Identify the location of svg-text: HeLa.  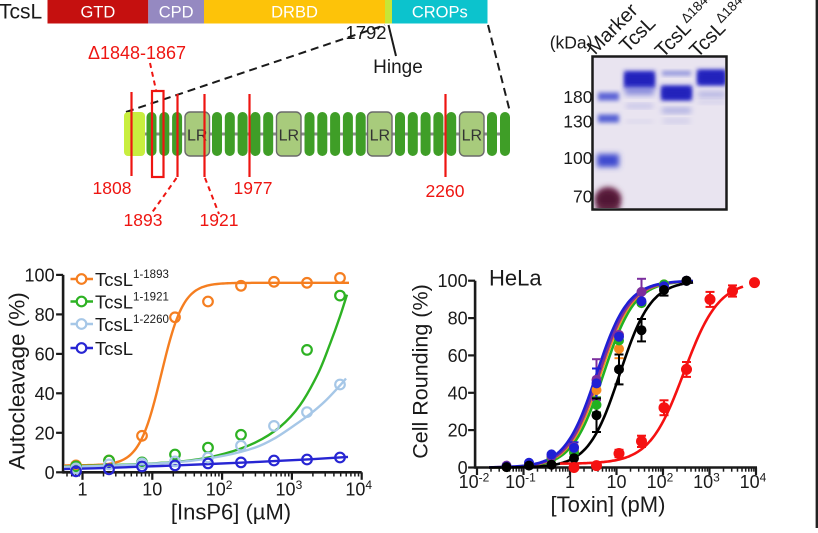
(515, 278).